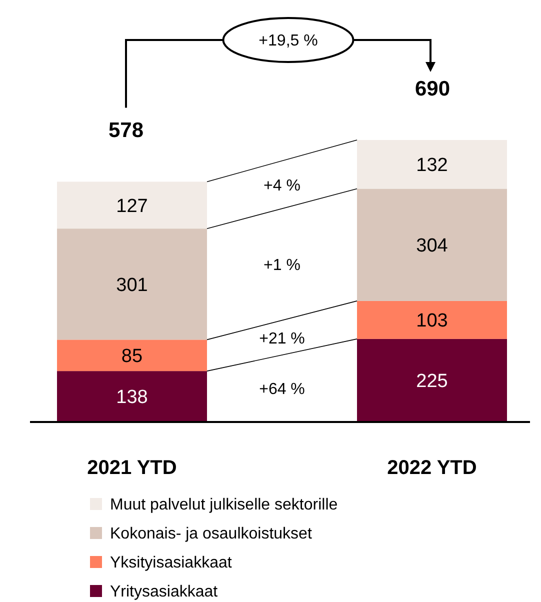  I want to click on x-tick-label: 2021 YTD, so click(132, 468).